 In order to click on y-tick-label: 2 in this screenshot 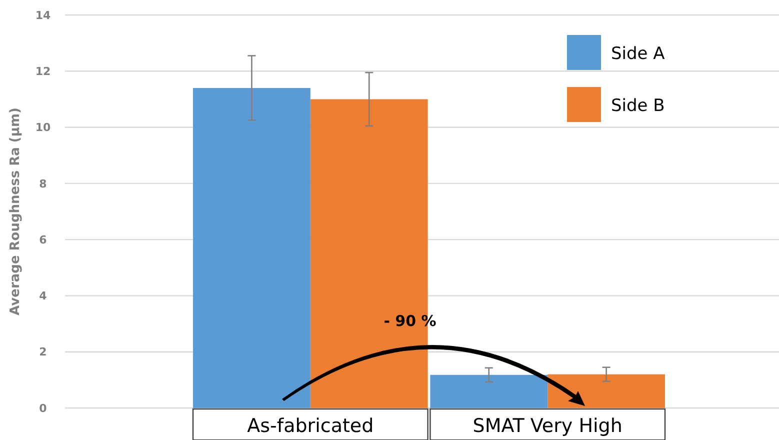, I will do `click(43, 352)`.